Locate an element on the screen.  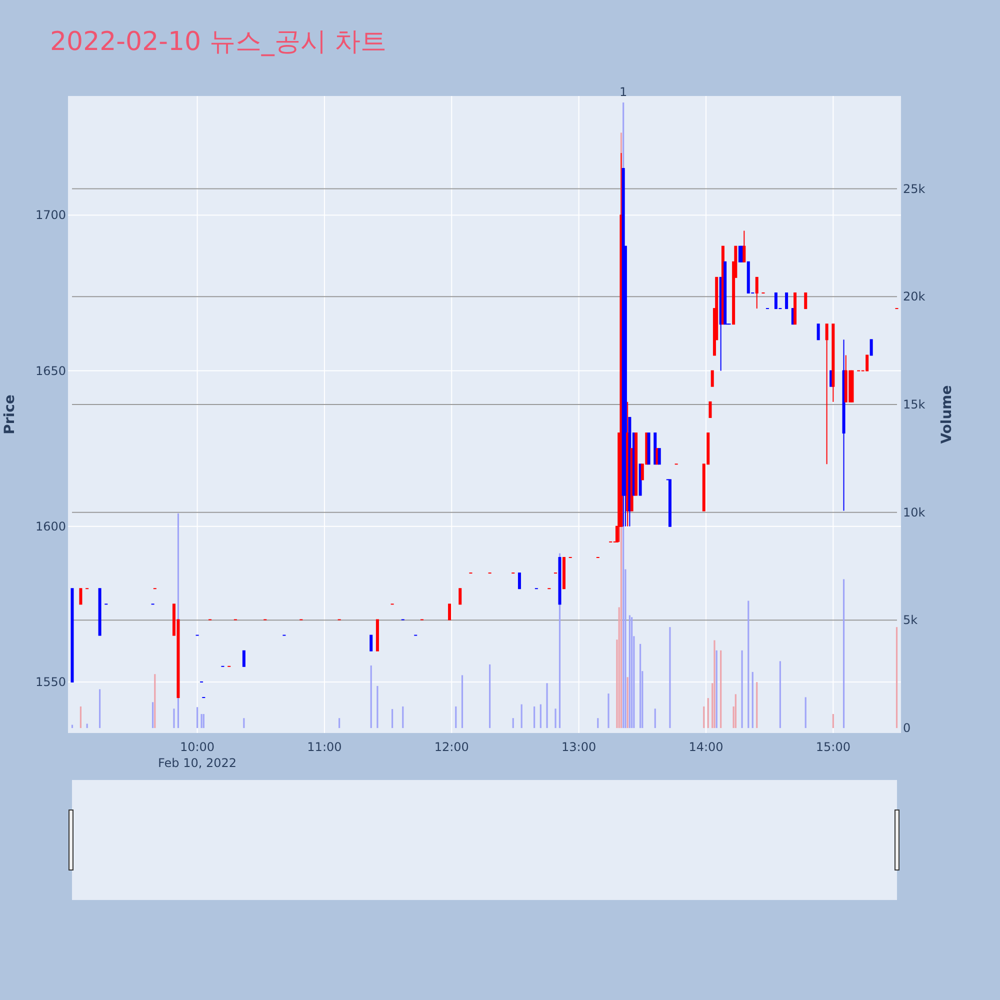
y2-tick-label: 5k is located at coordinates (910, 620).